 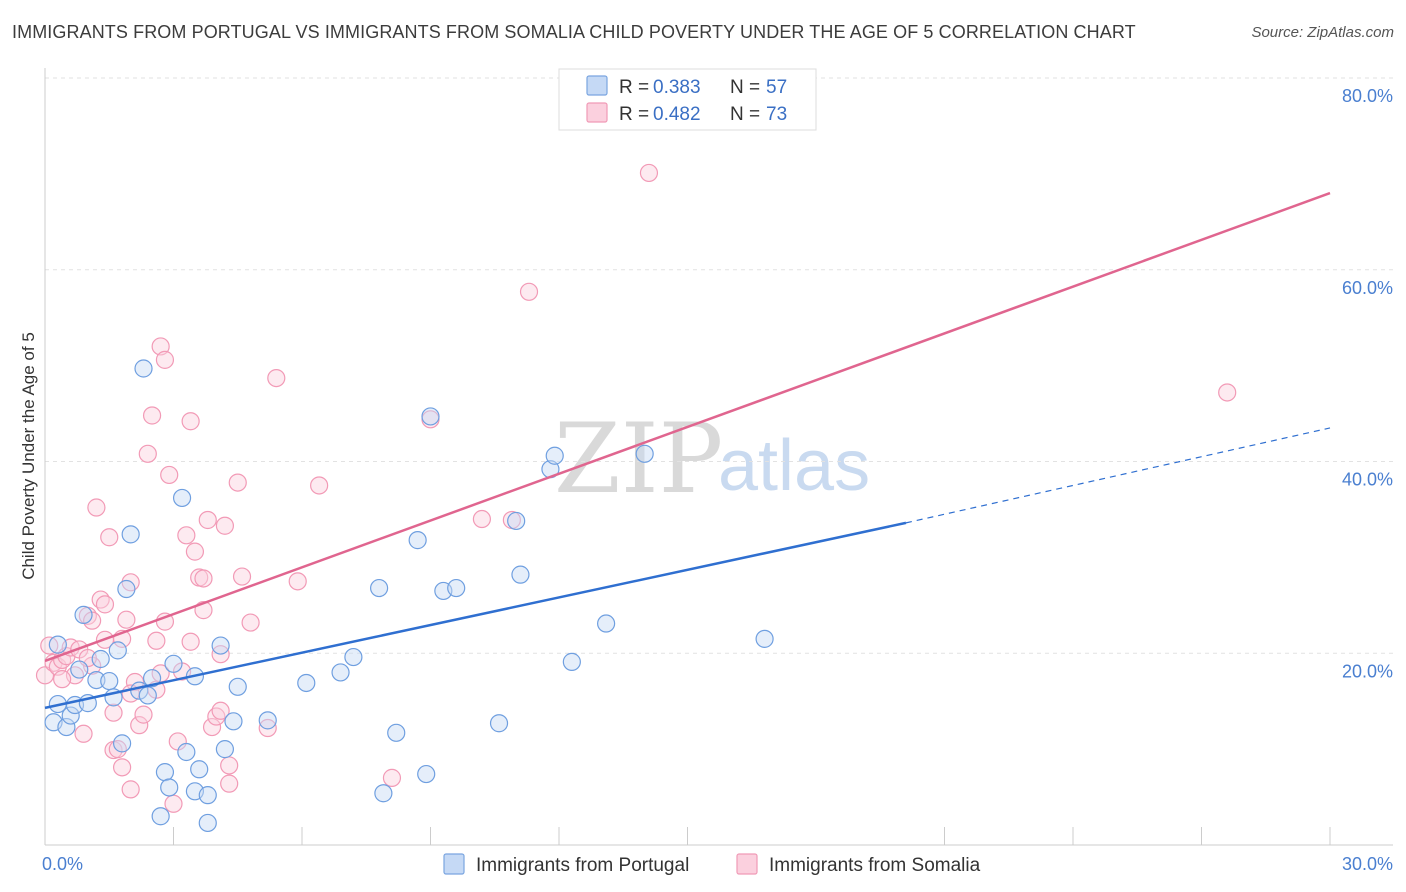 I want to click on bottom-legend-swatch-somalia, so click(x=747, y=864).